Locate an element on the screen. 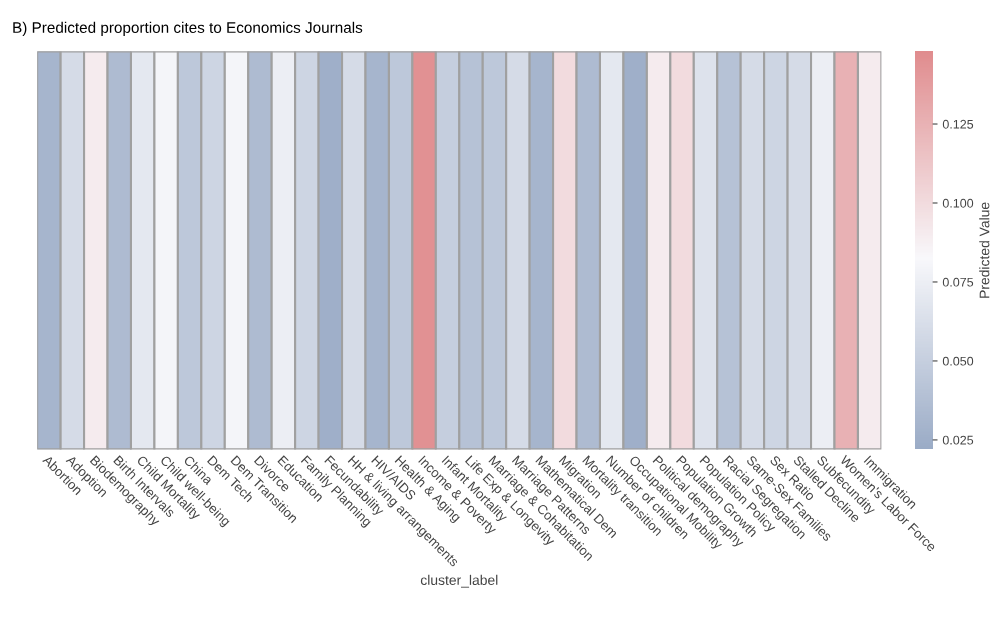 The width and height of the screenshot is (1005, 642). chart-title: B) Predicted proportion cites to Economics Journals is located at coordinates (188, 29).